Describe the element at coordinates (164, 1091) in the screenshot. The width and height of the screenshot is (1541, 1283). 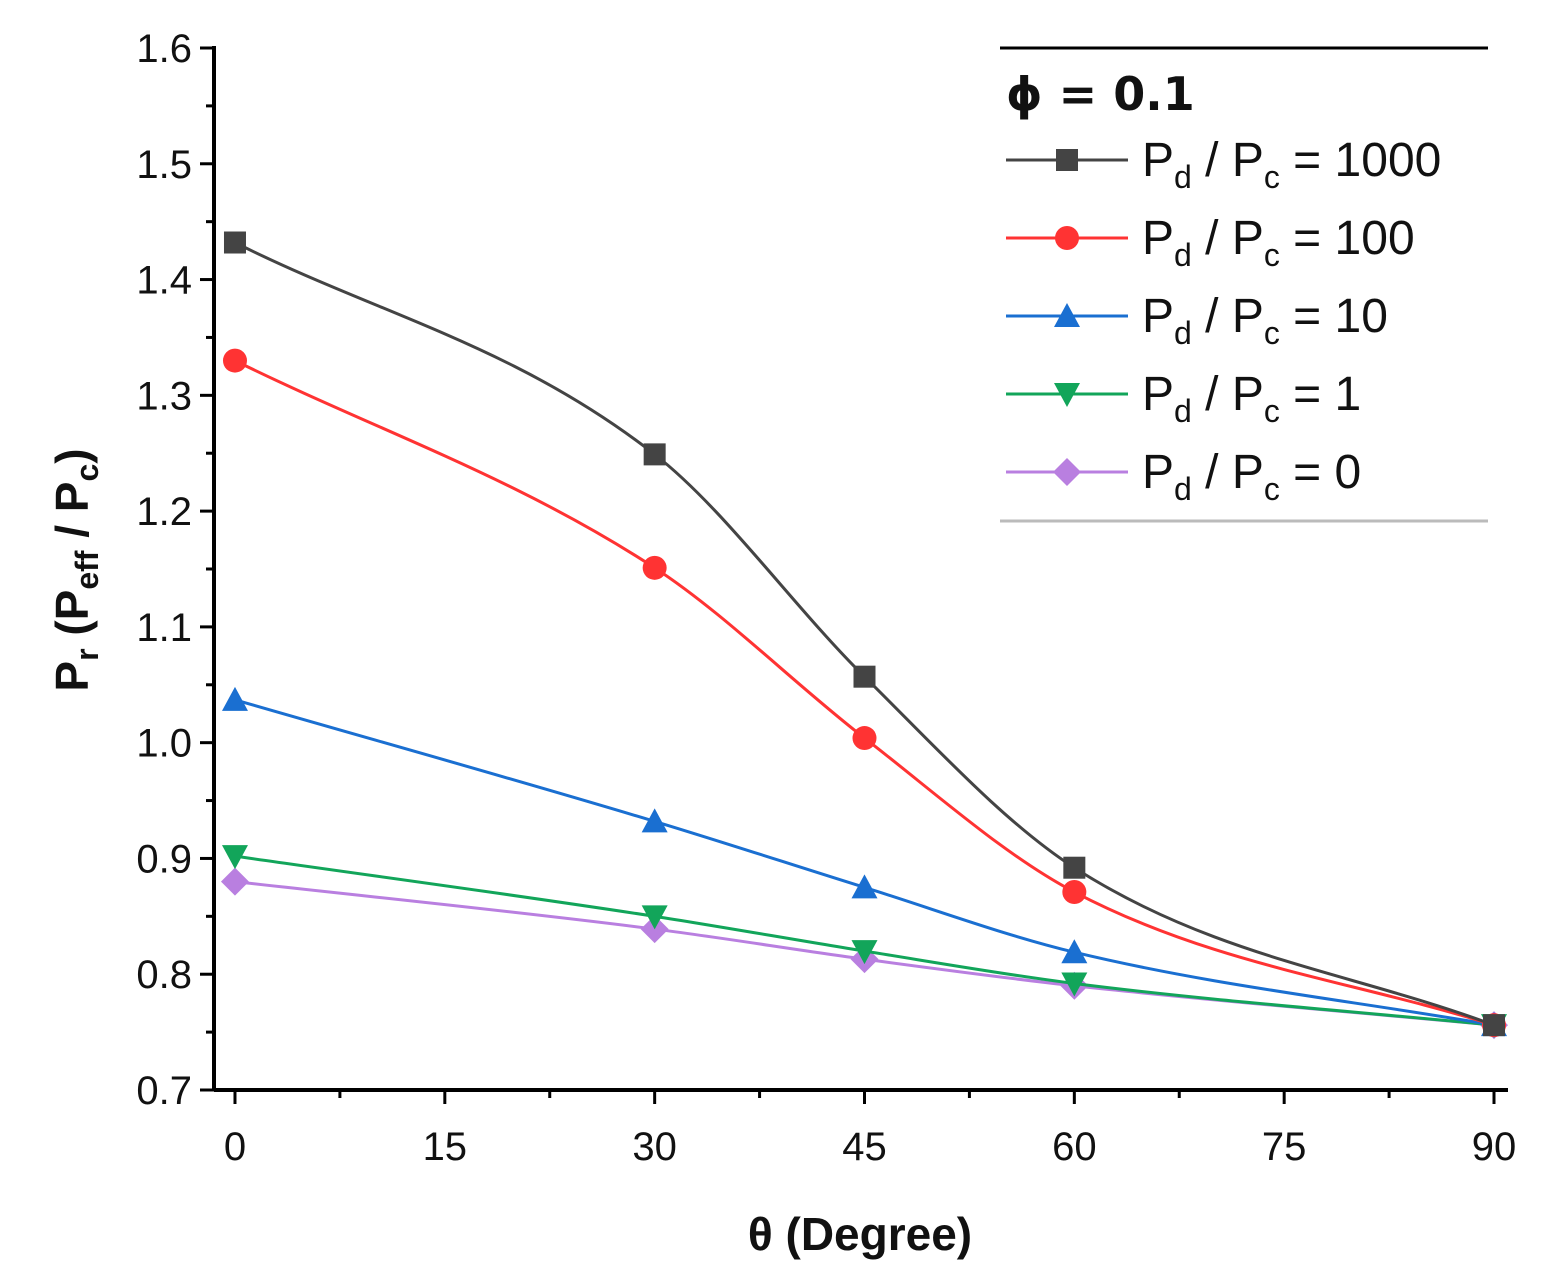
I see `y-tick-label: 0.7` at that location.